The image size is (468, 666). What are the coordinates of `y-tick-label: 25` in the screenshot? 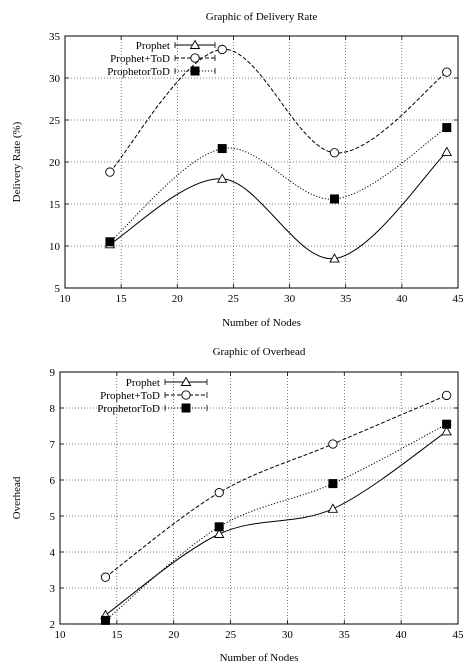 It's located at (55, 121).